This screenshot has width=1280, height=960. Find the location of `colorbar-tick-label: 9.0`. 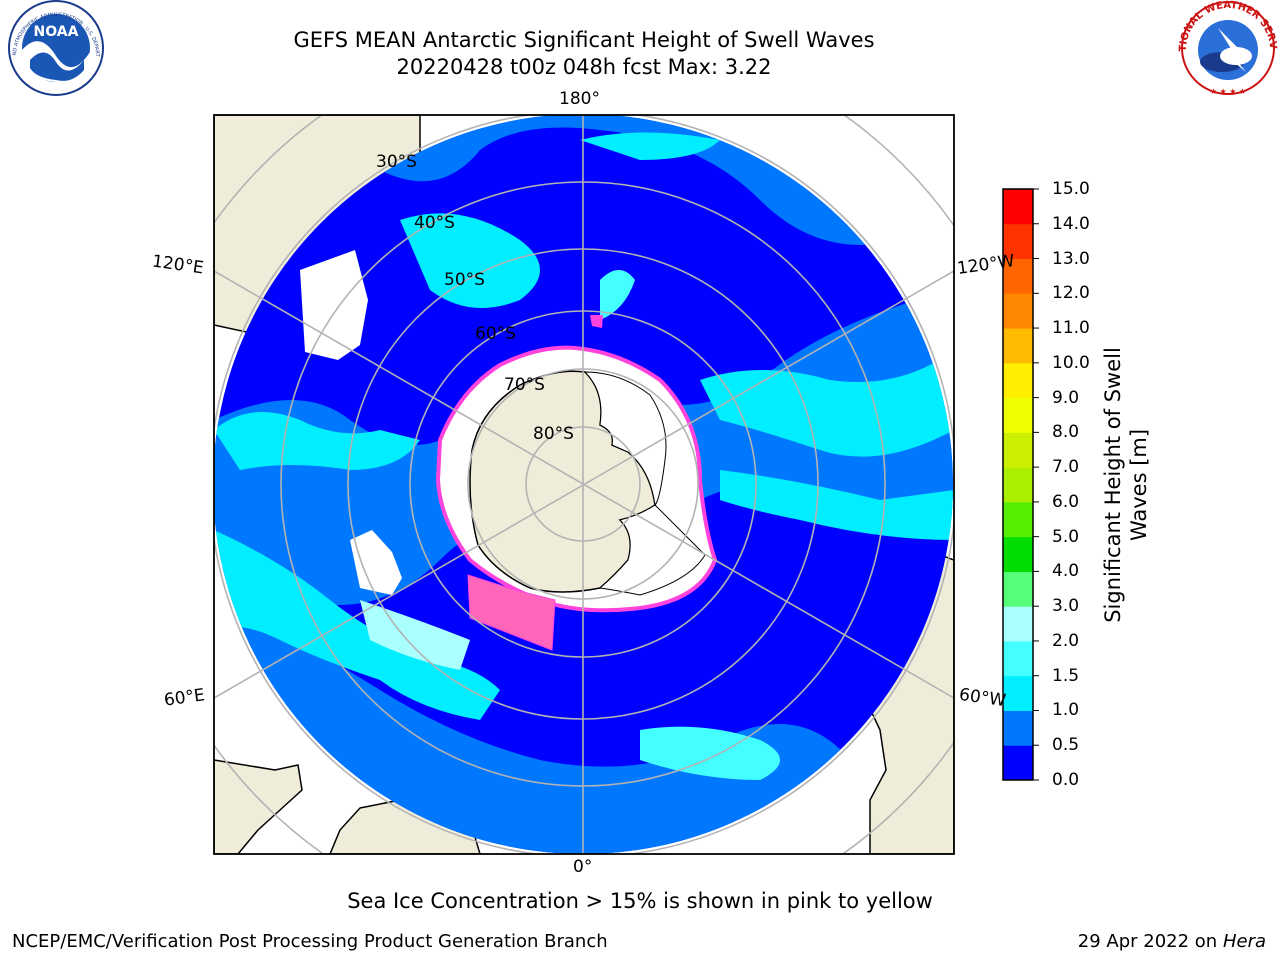

colorbar-tick-label: 9.0 is located at coordinates (1066, 397).